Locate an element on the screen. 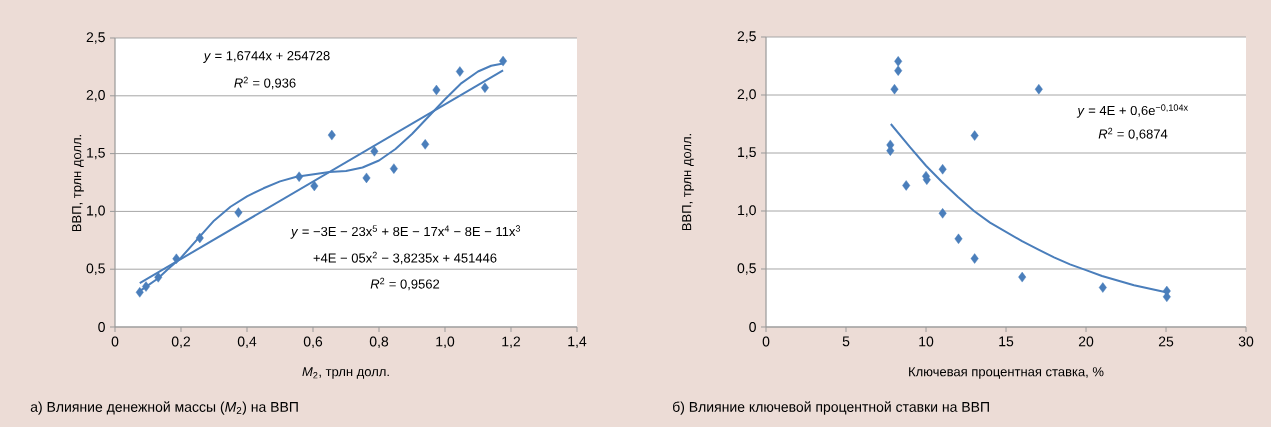  annotation: y = −3E − 23x$^{5}$ + 8E − 17x$^{4}$ − 8E − 11x$^{3}$ is located at coordinates (405, 232).